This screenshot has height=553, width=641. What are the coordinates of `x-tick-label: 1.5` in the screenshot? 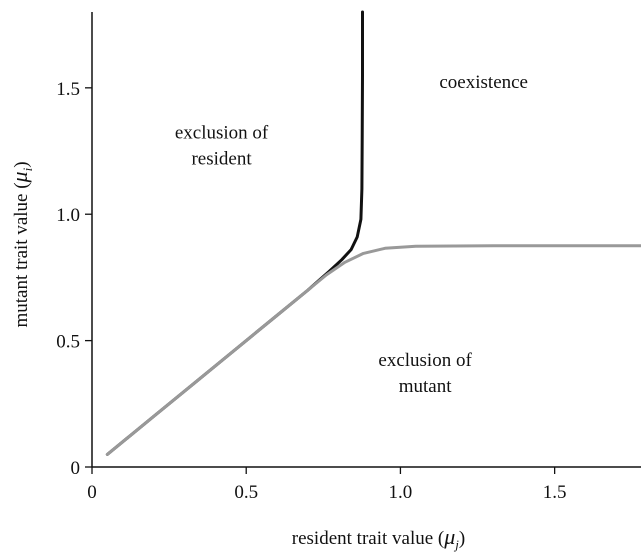 It's located at (555, 492).